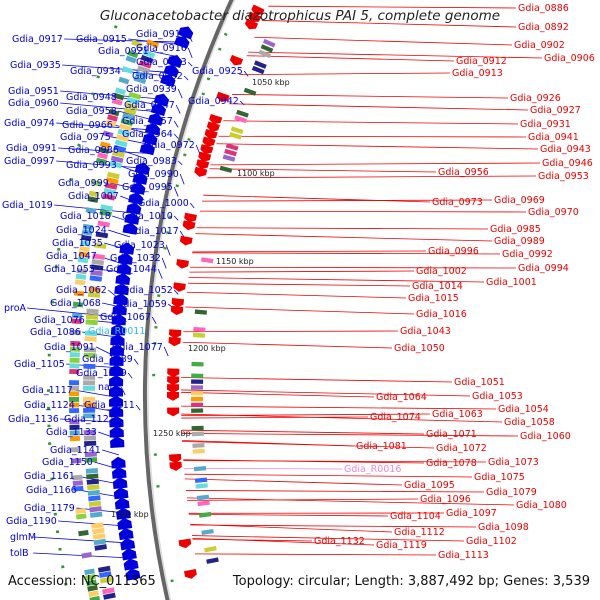 This screenshot has width=600, height=600. Describe the element at coordinates (71, 256) in the screenshot. I see `gene-label-forward: Gdia_1047` at that location.